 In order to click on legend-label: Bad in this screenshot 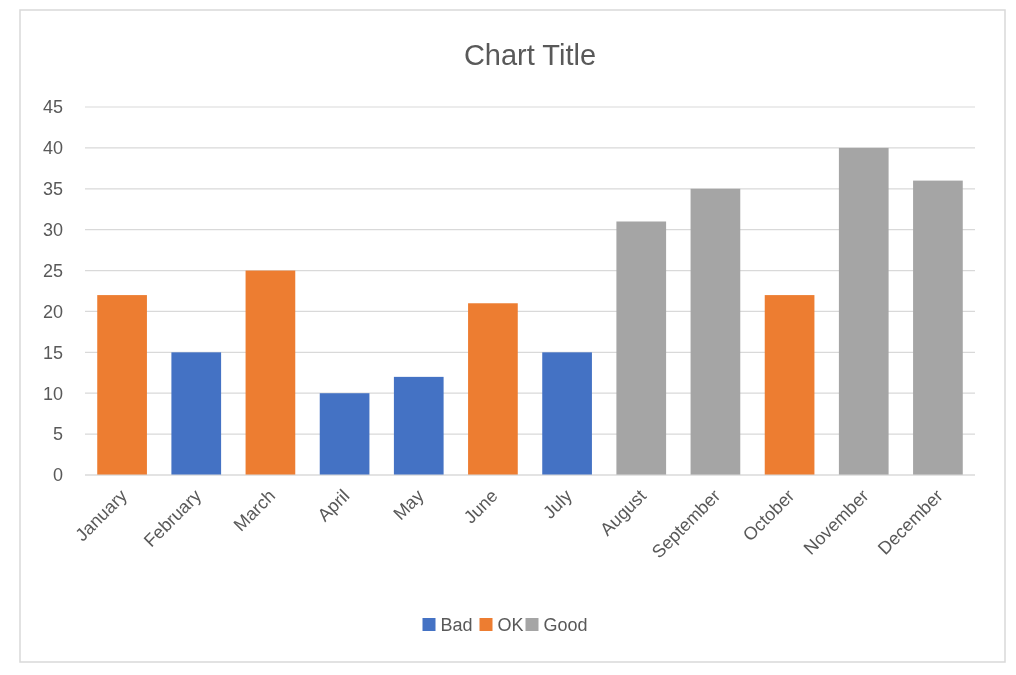, I will do `click(456, 625)`.